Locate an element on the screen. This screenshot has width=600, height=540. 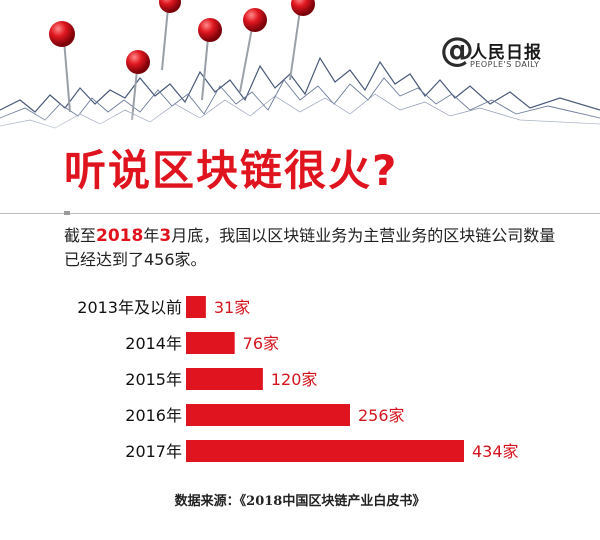
at-logo-icon: @ is located at coordinates (457, 50).